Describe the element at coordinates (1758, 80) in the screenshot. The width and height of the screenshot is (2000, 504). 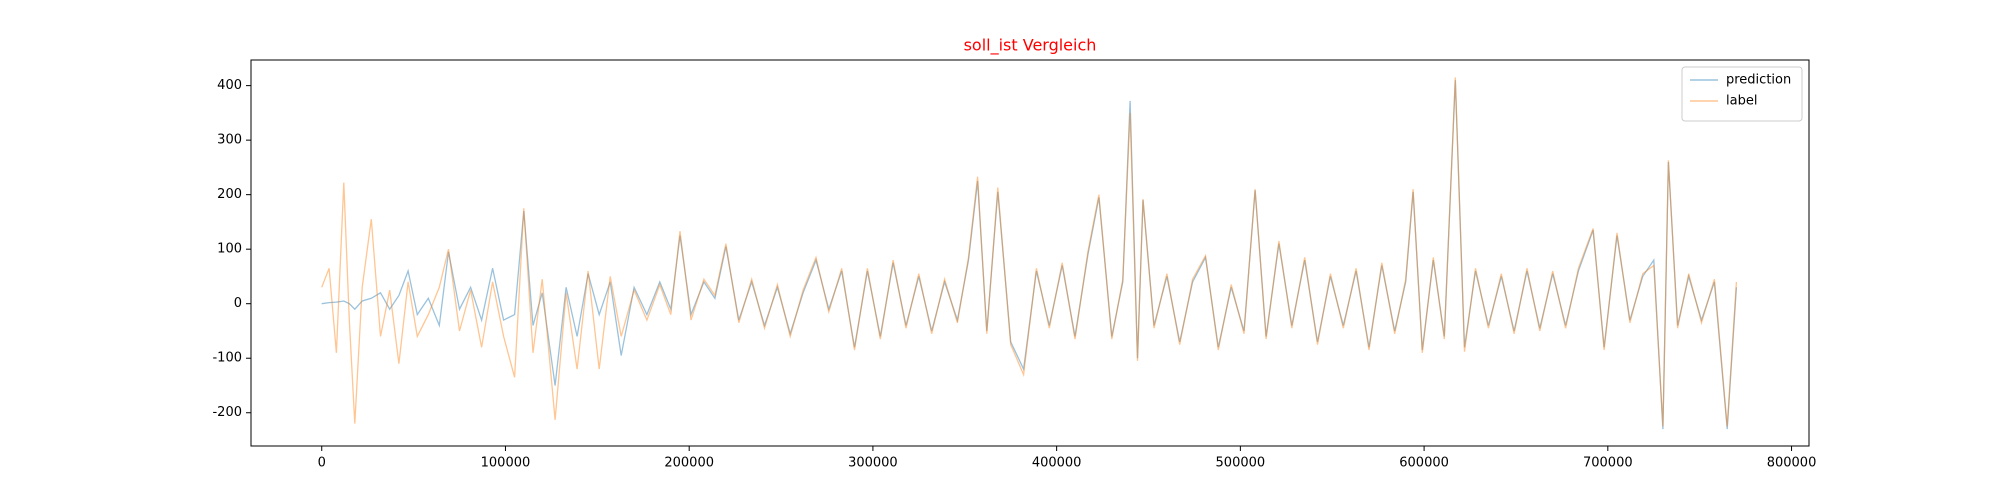
I see `legend-label: prediction` at that location.